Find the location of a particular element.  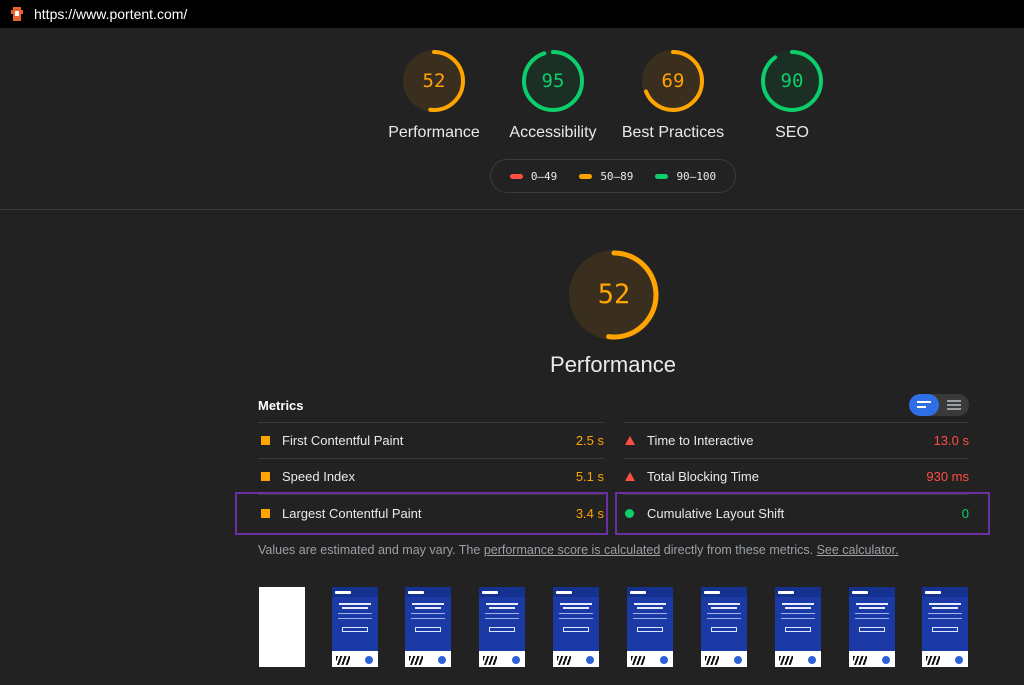

gauge-ring: 69 is located at coordinates (673, 81).